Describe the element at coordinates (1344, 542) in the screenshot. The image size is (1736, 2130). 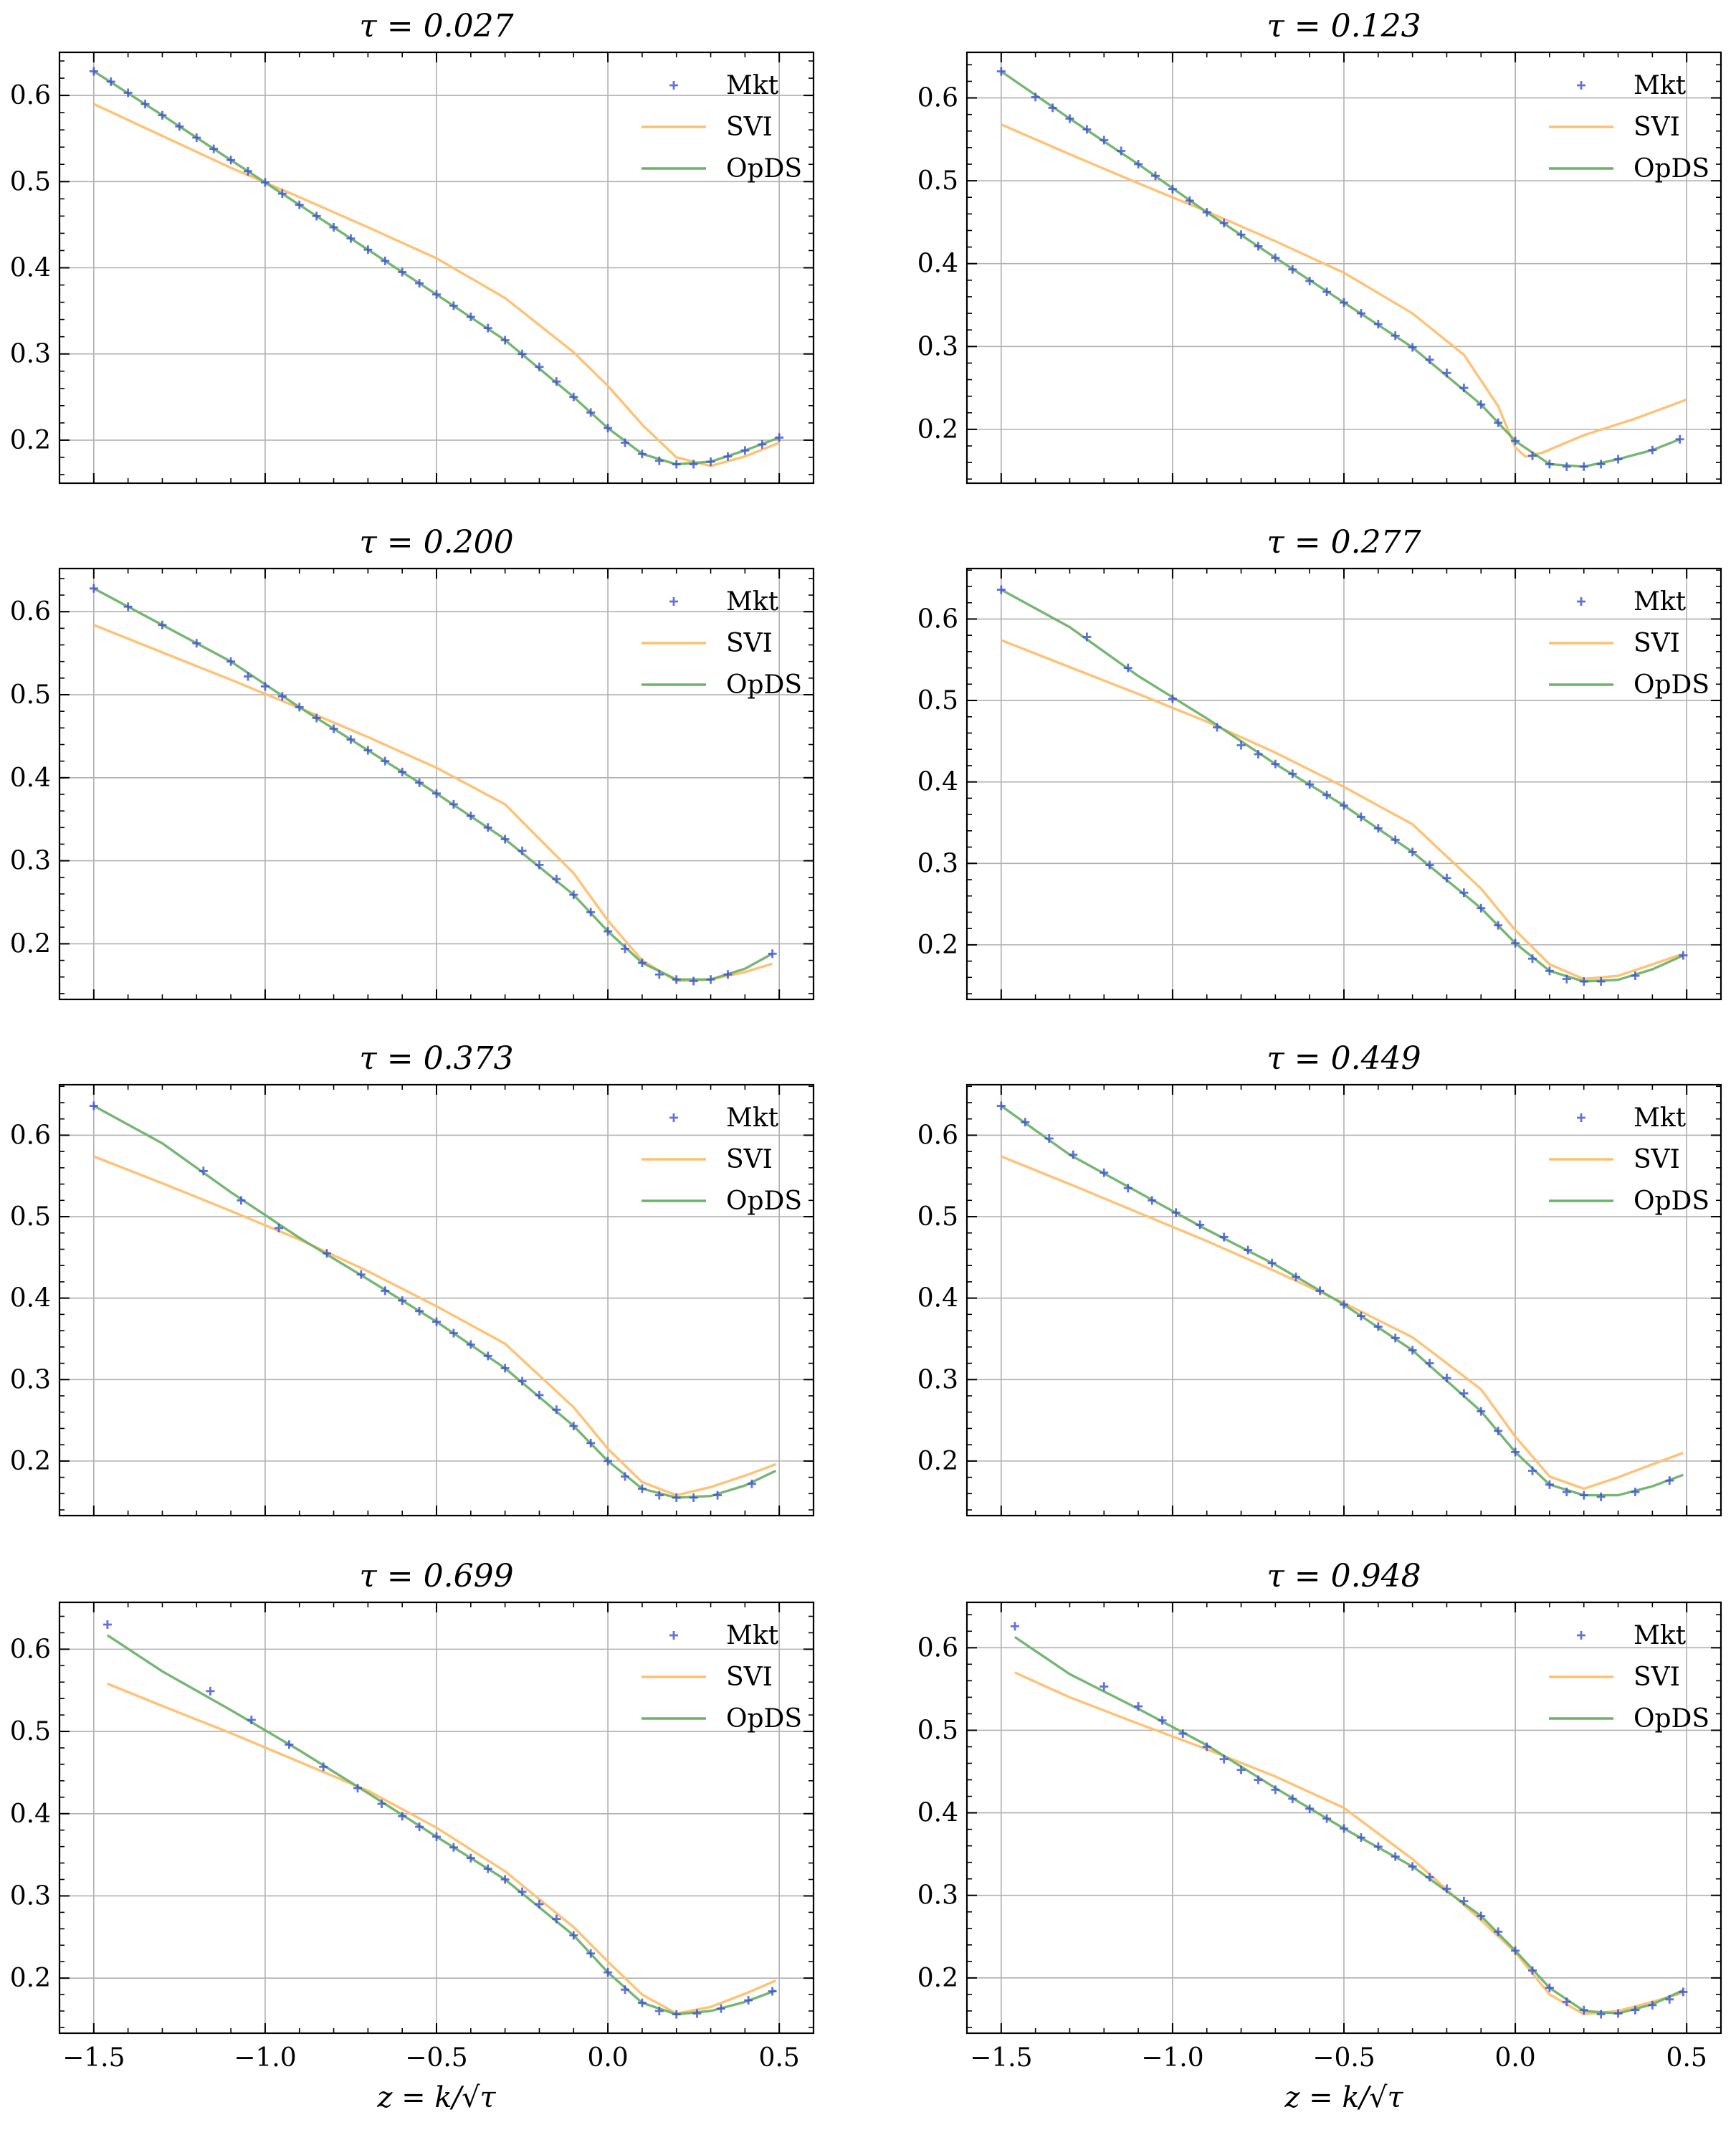
I see `panel-title: τ = 0.277` at that location.